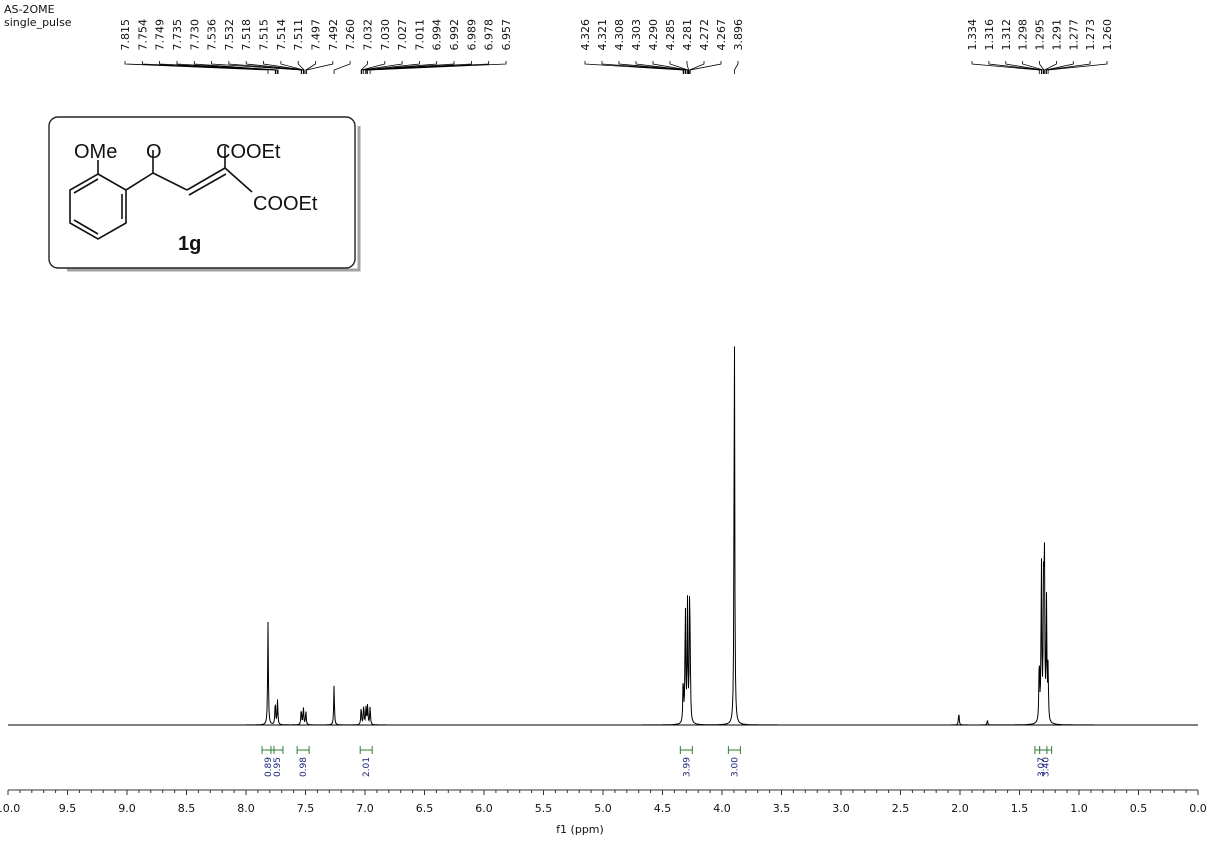 The width and height of the screenshot is (1208, 843). I want to click on peak-label: 3.896, so click(738, 35).